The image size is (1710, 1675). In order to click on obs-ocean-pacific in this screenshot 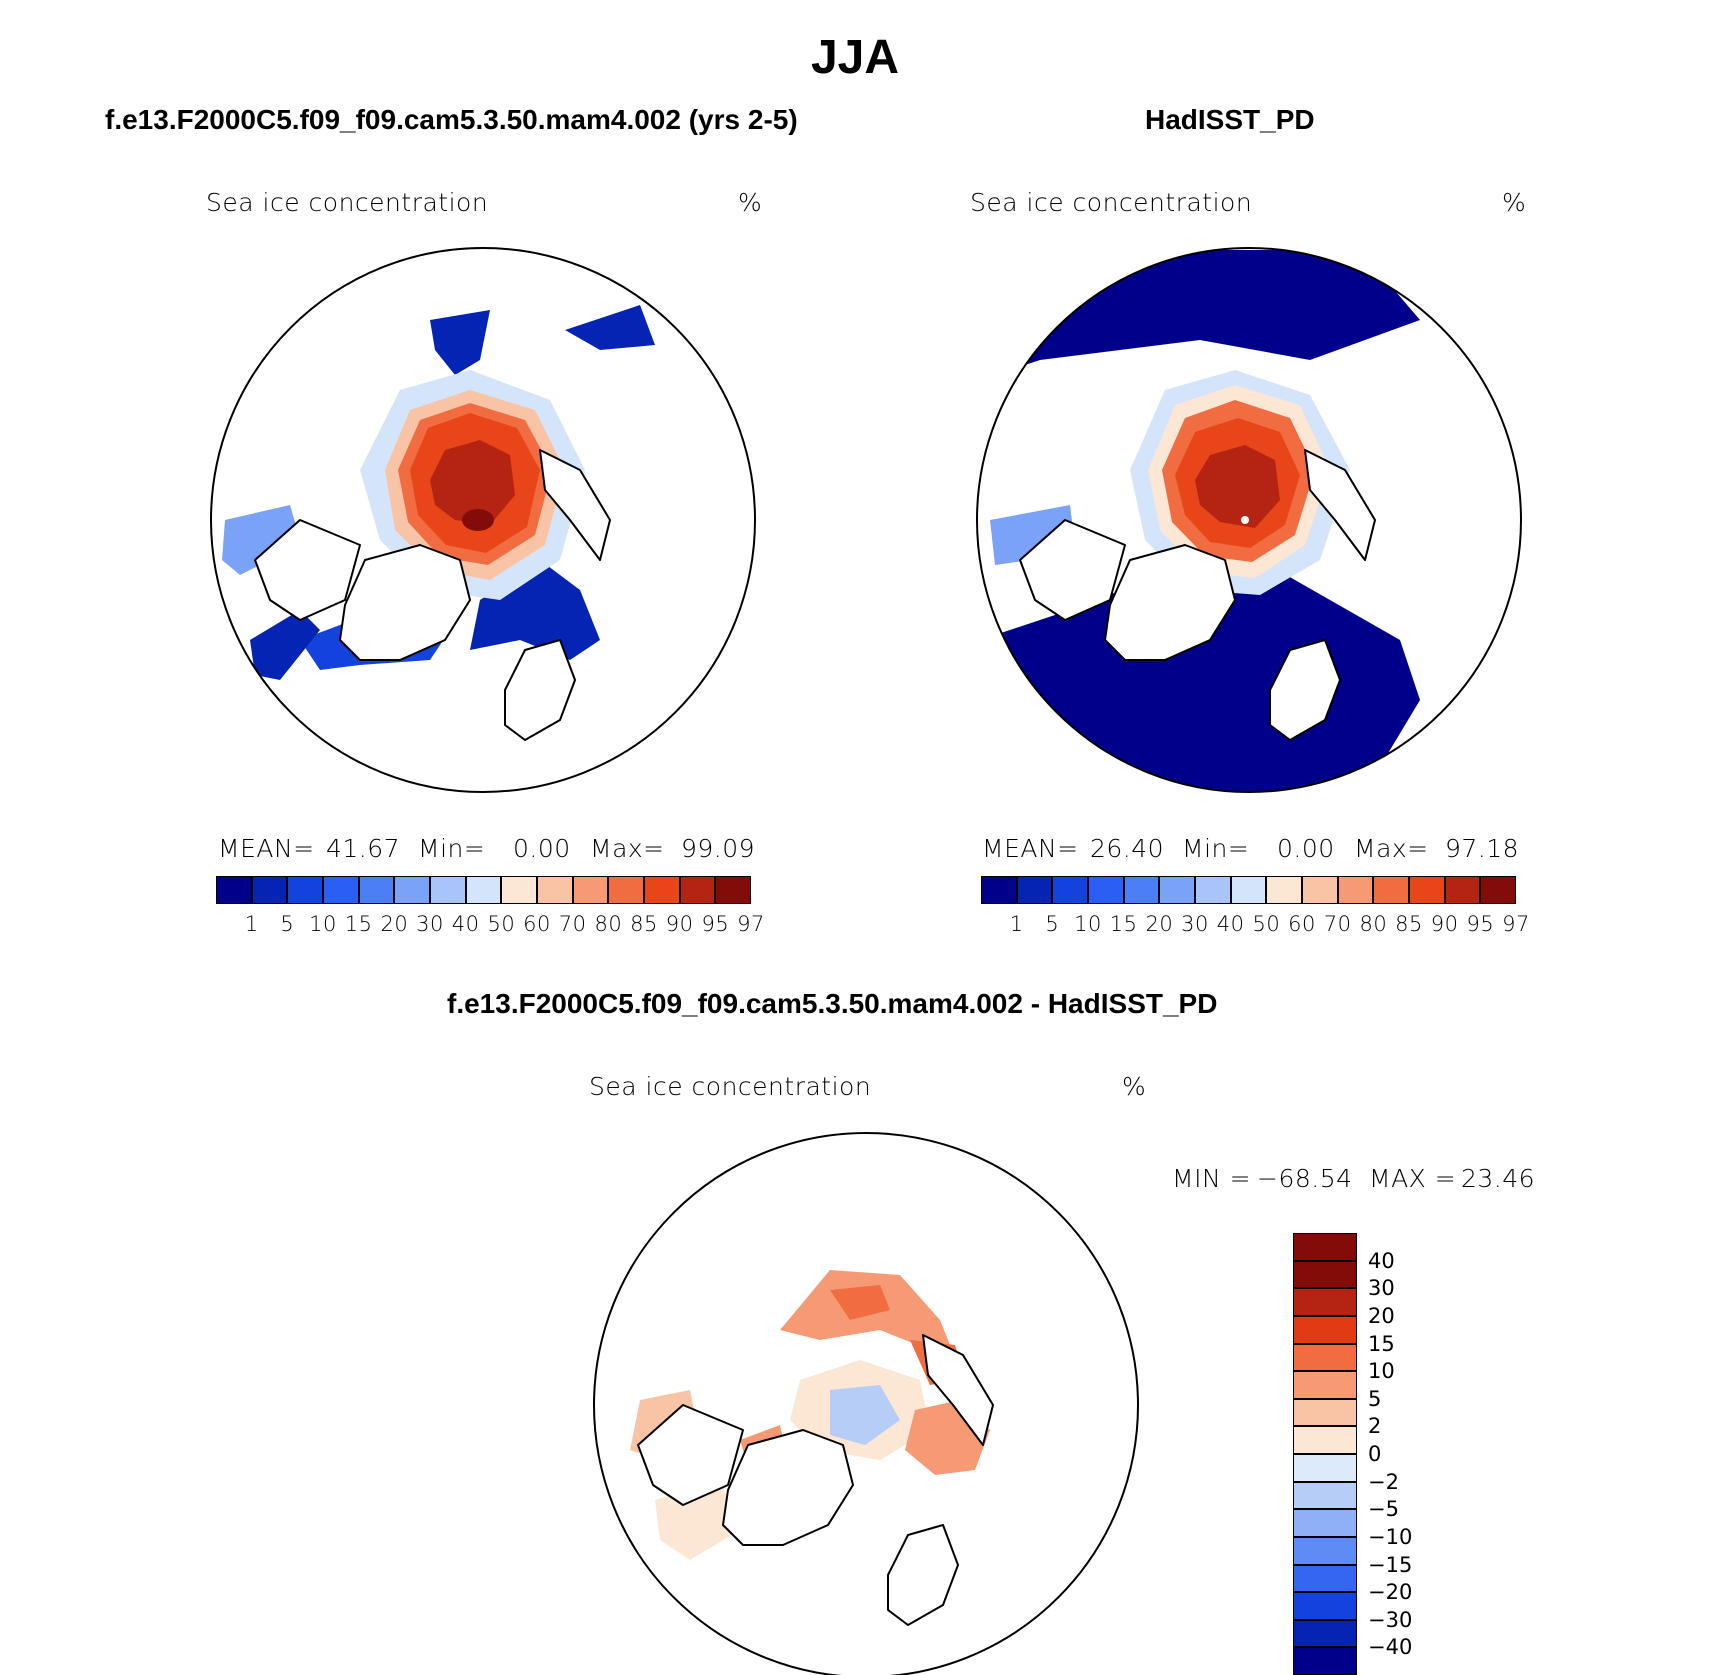, I will do `click(1198, 315)`.